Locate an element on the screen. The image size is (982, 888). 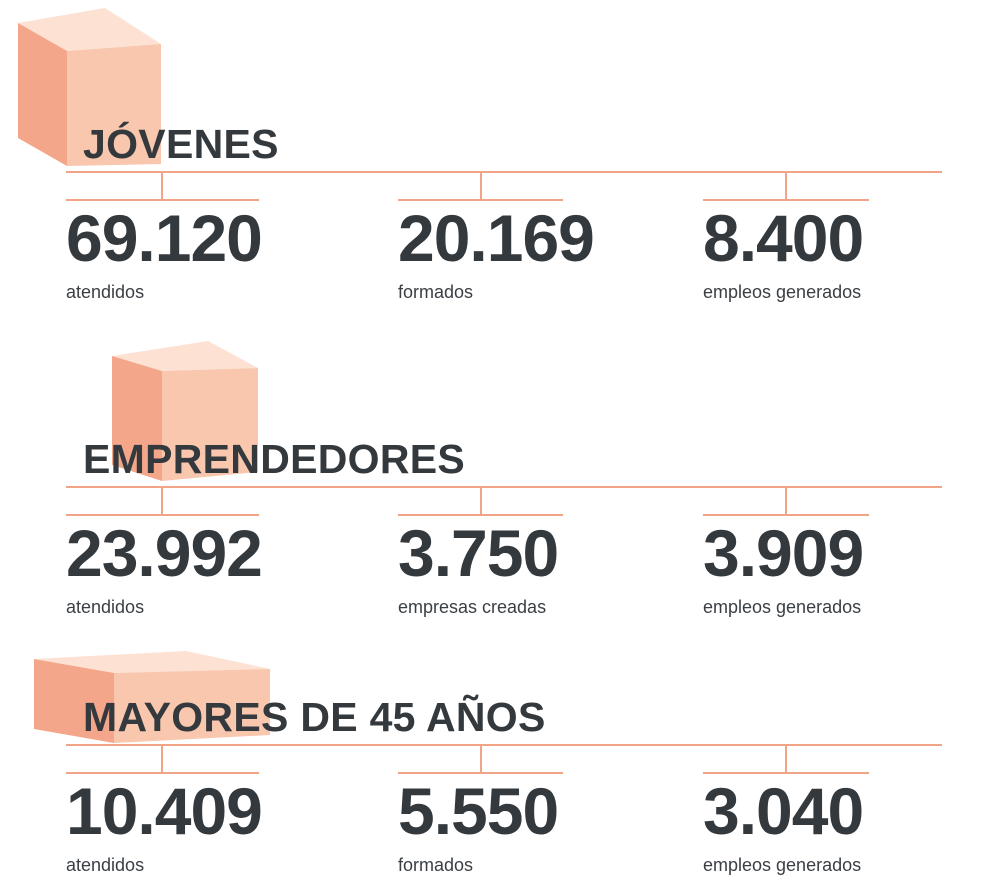
stat-value: 3.040 is located at coordinates (783, 811).